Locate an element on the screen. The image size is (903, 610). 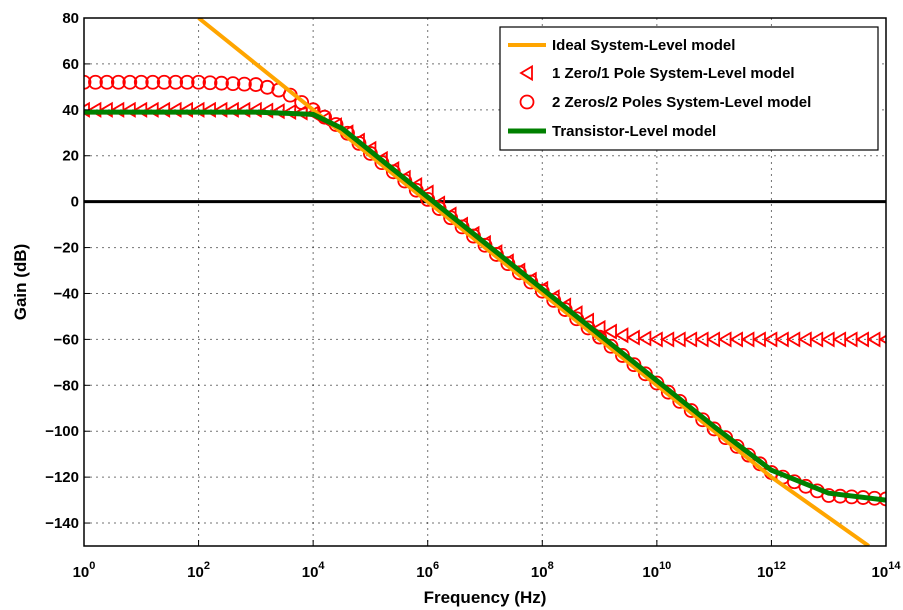
legend-label: Ideal System-Level model is located at coordinates (643, 45).